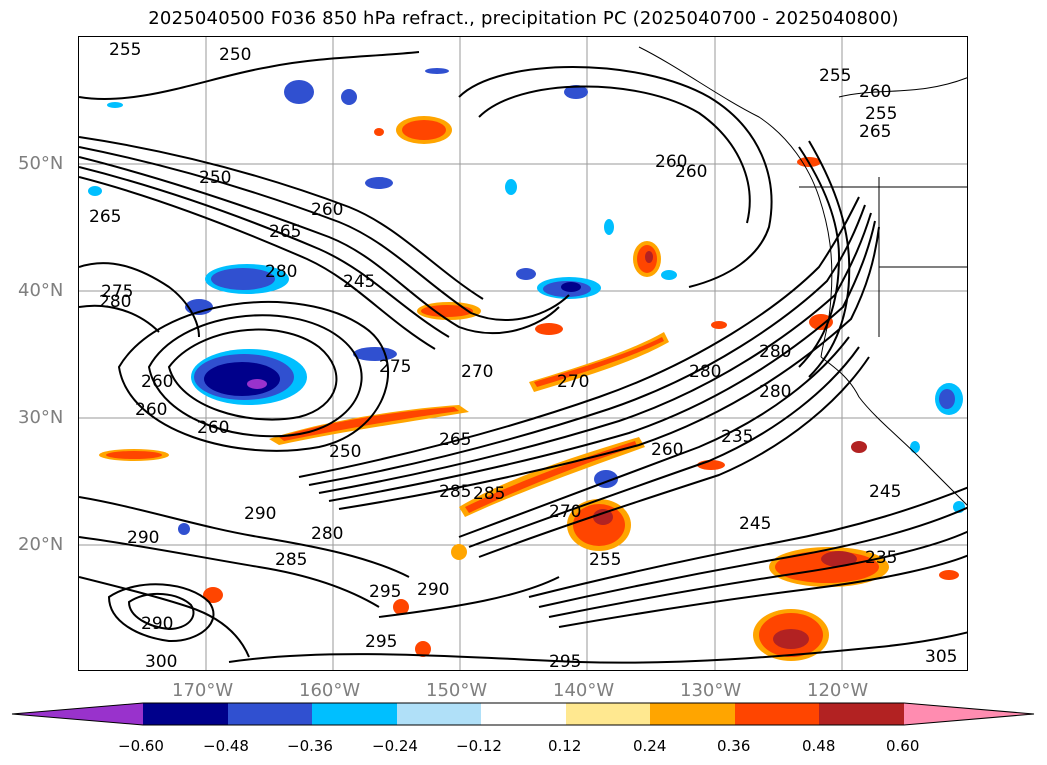  What do you see at coordinates (903, 746) in the screenshot?
I see `colorbar-tick: 0.60` at bounding box center [903, 746].